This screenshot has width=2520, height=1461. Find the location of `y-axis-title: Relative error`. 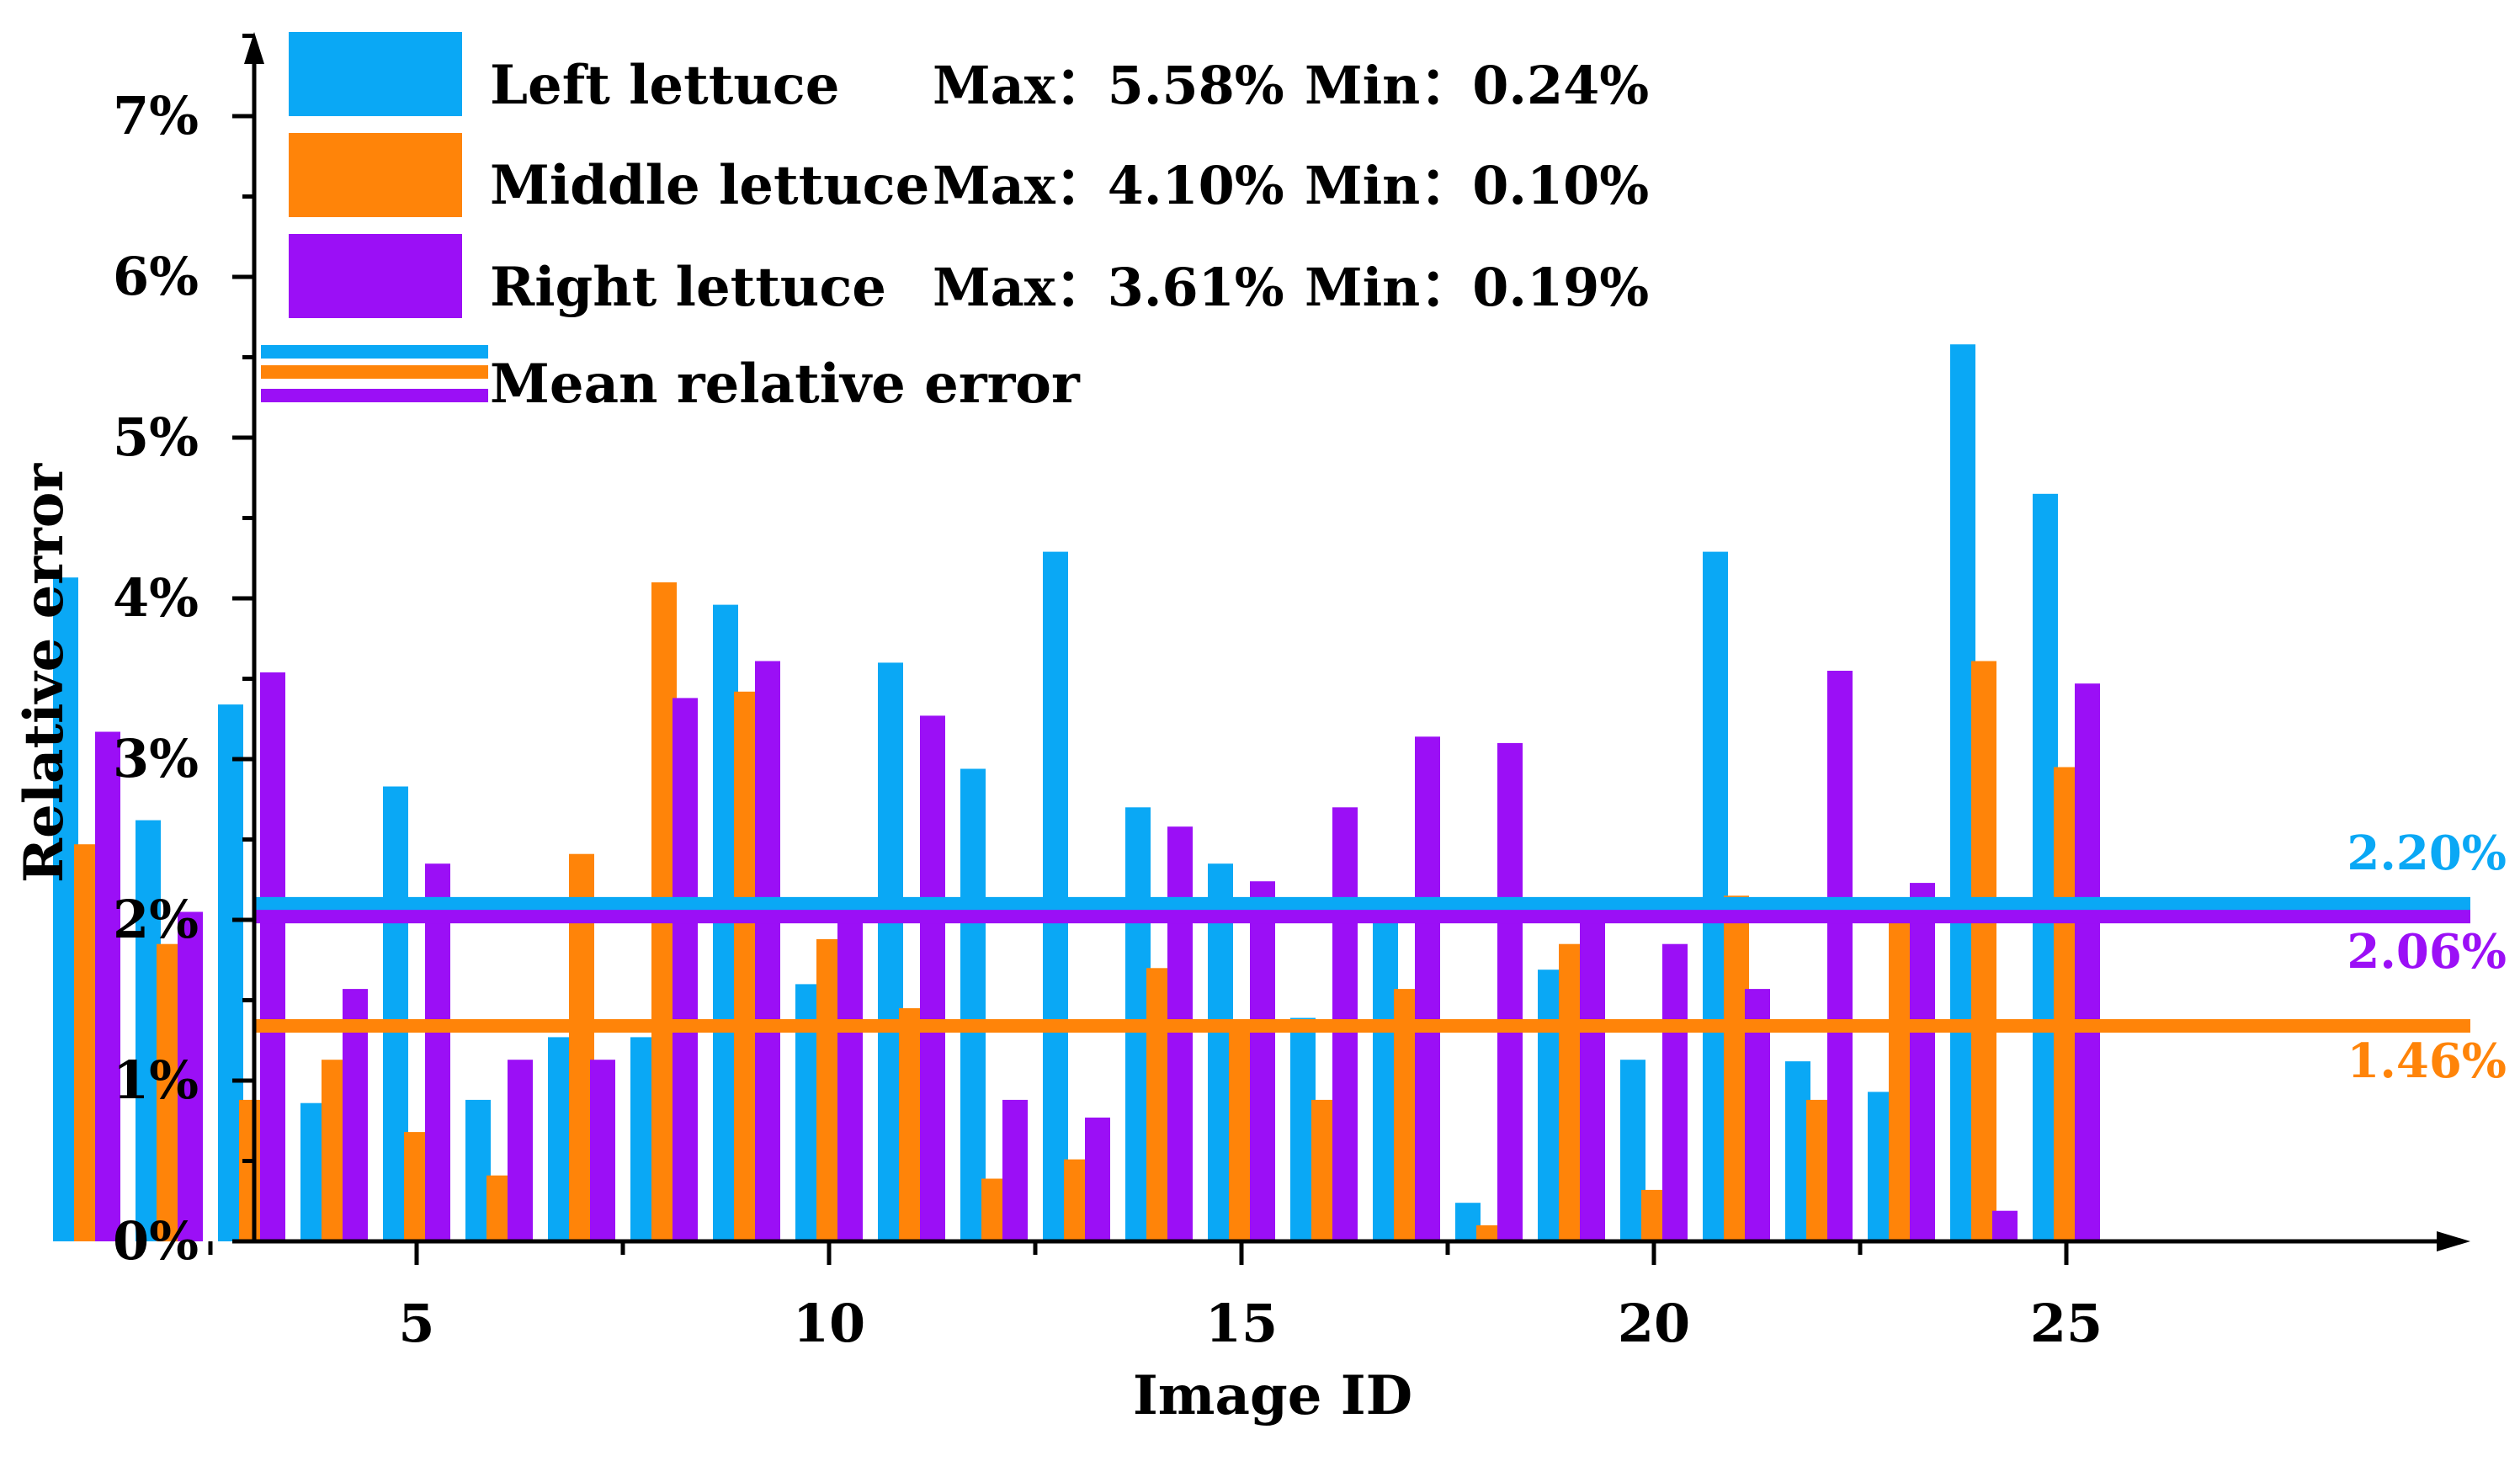

y-axis-title: Relative error is located at coordinates (44, 673).